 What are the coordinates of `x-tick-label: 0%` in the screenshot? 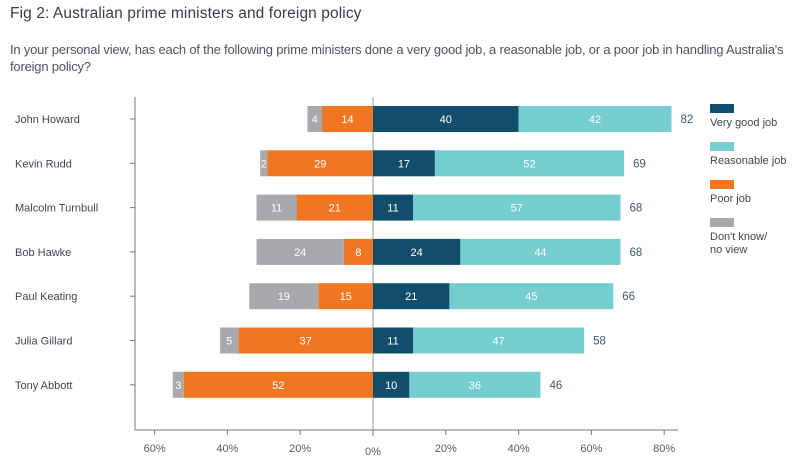 It's located at (373, 452).